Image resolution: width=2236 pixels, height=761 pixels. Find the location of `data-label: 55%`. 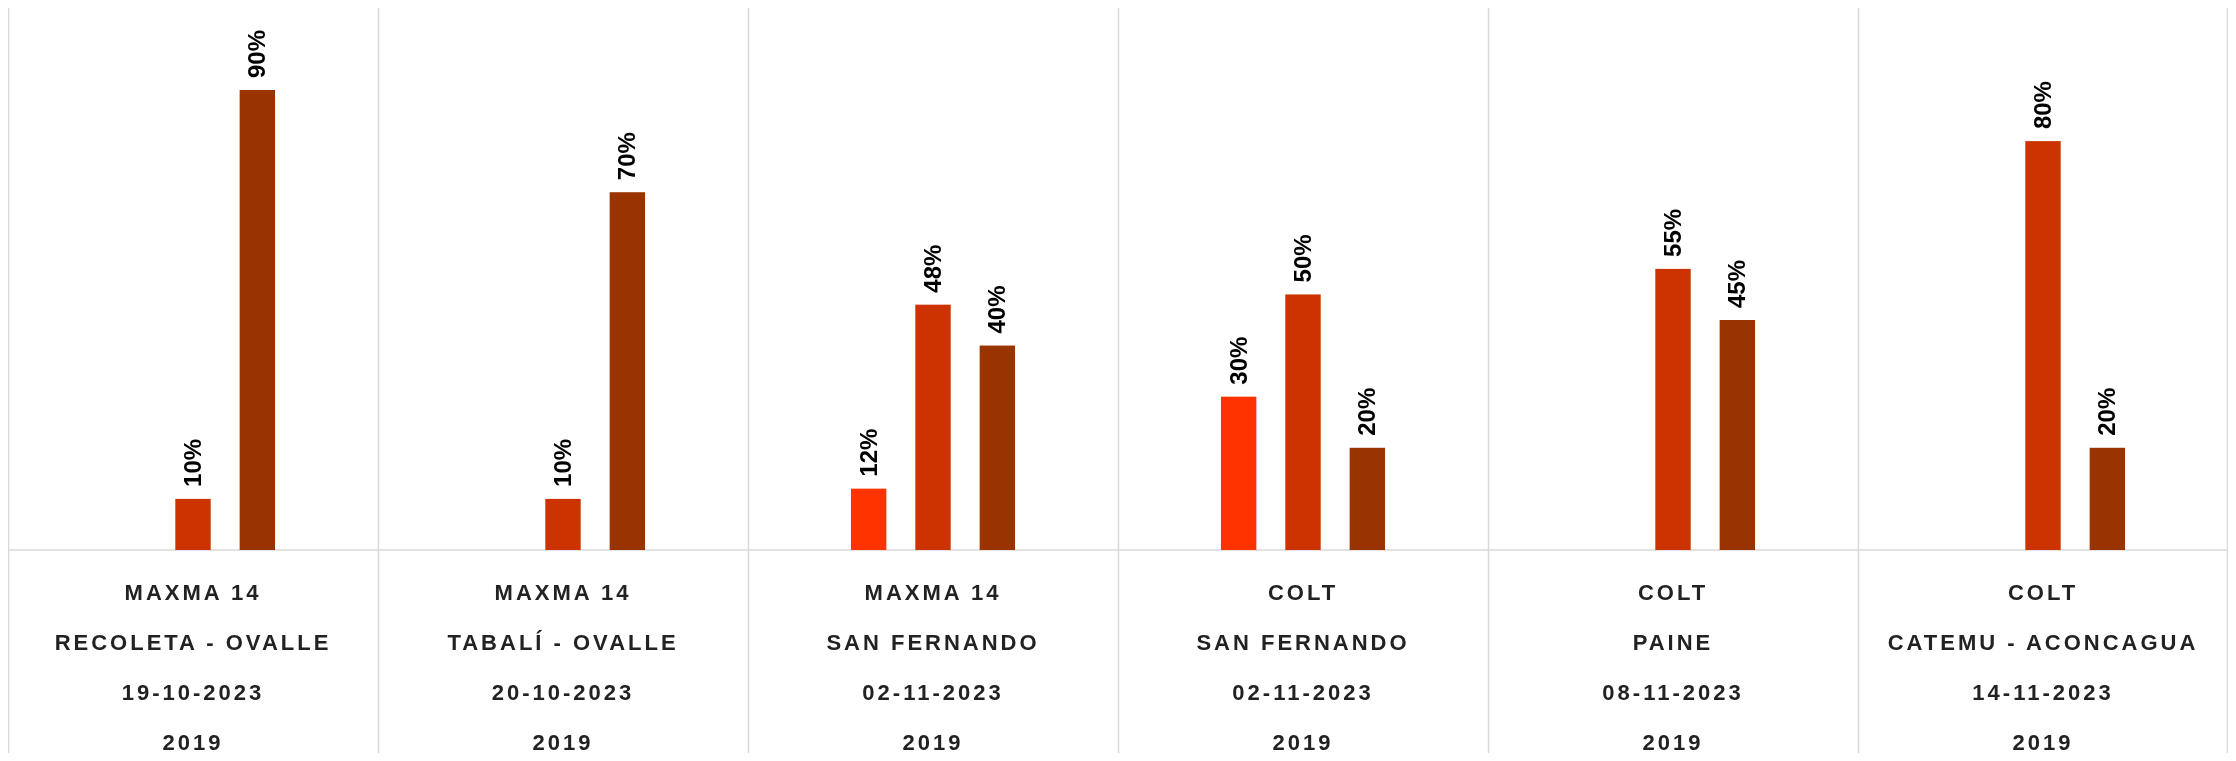

data-label: 55% is located at coordinates (1672, 232).